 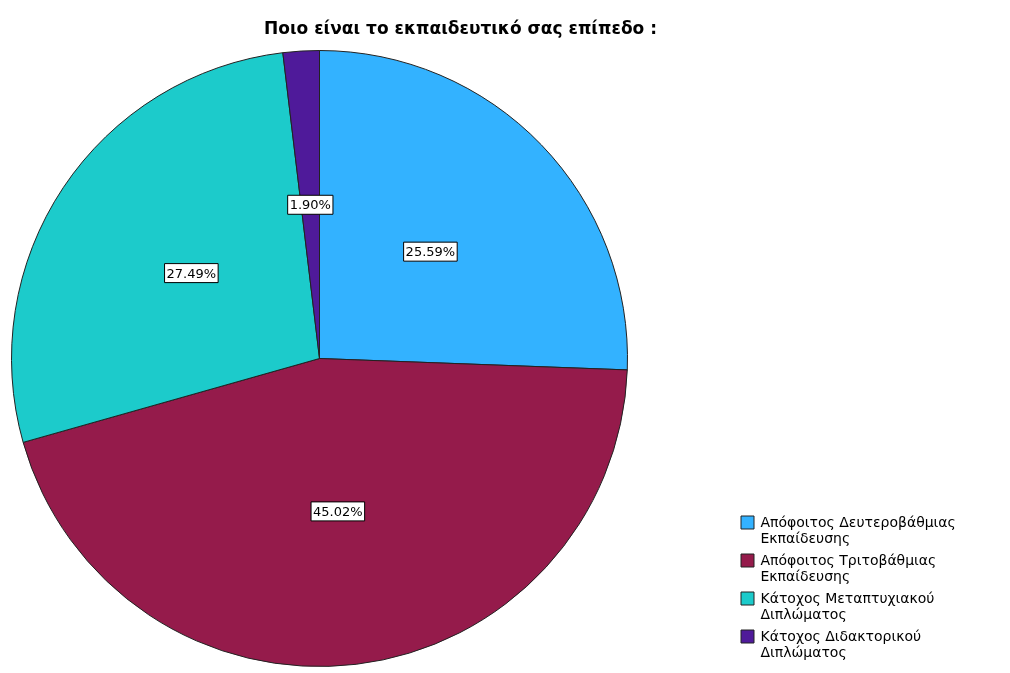 I want to click on legend-label: Κάτοχος Διδακτορικού Διπλώματος, so click(x=841, y=643).